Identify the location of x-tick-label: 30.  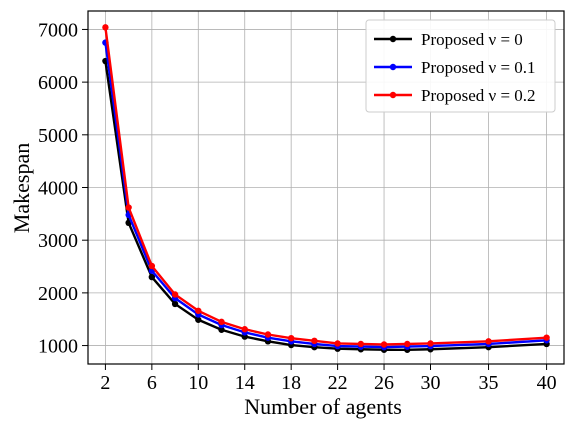
(430, 383).